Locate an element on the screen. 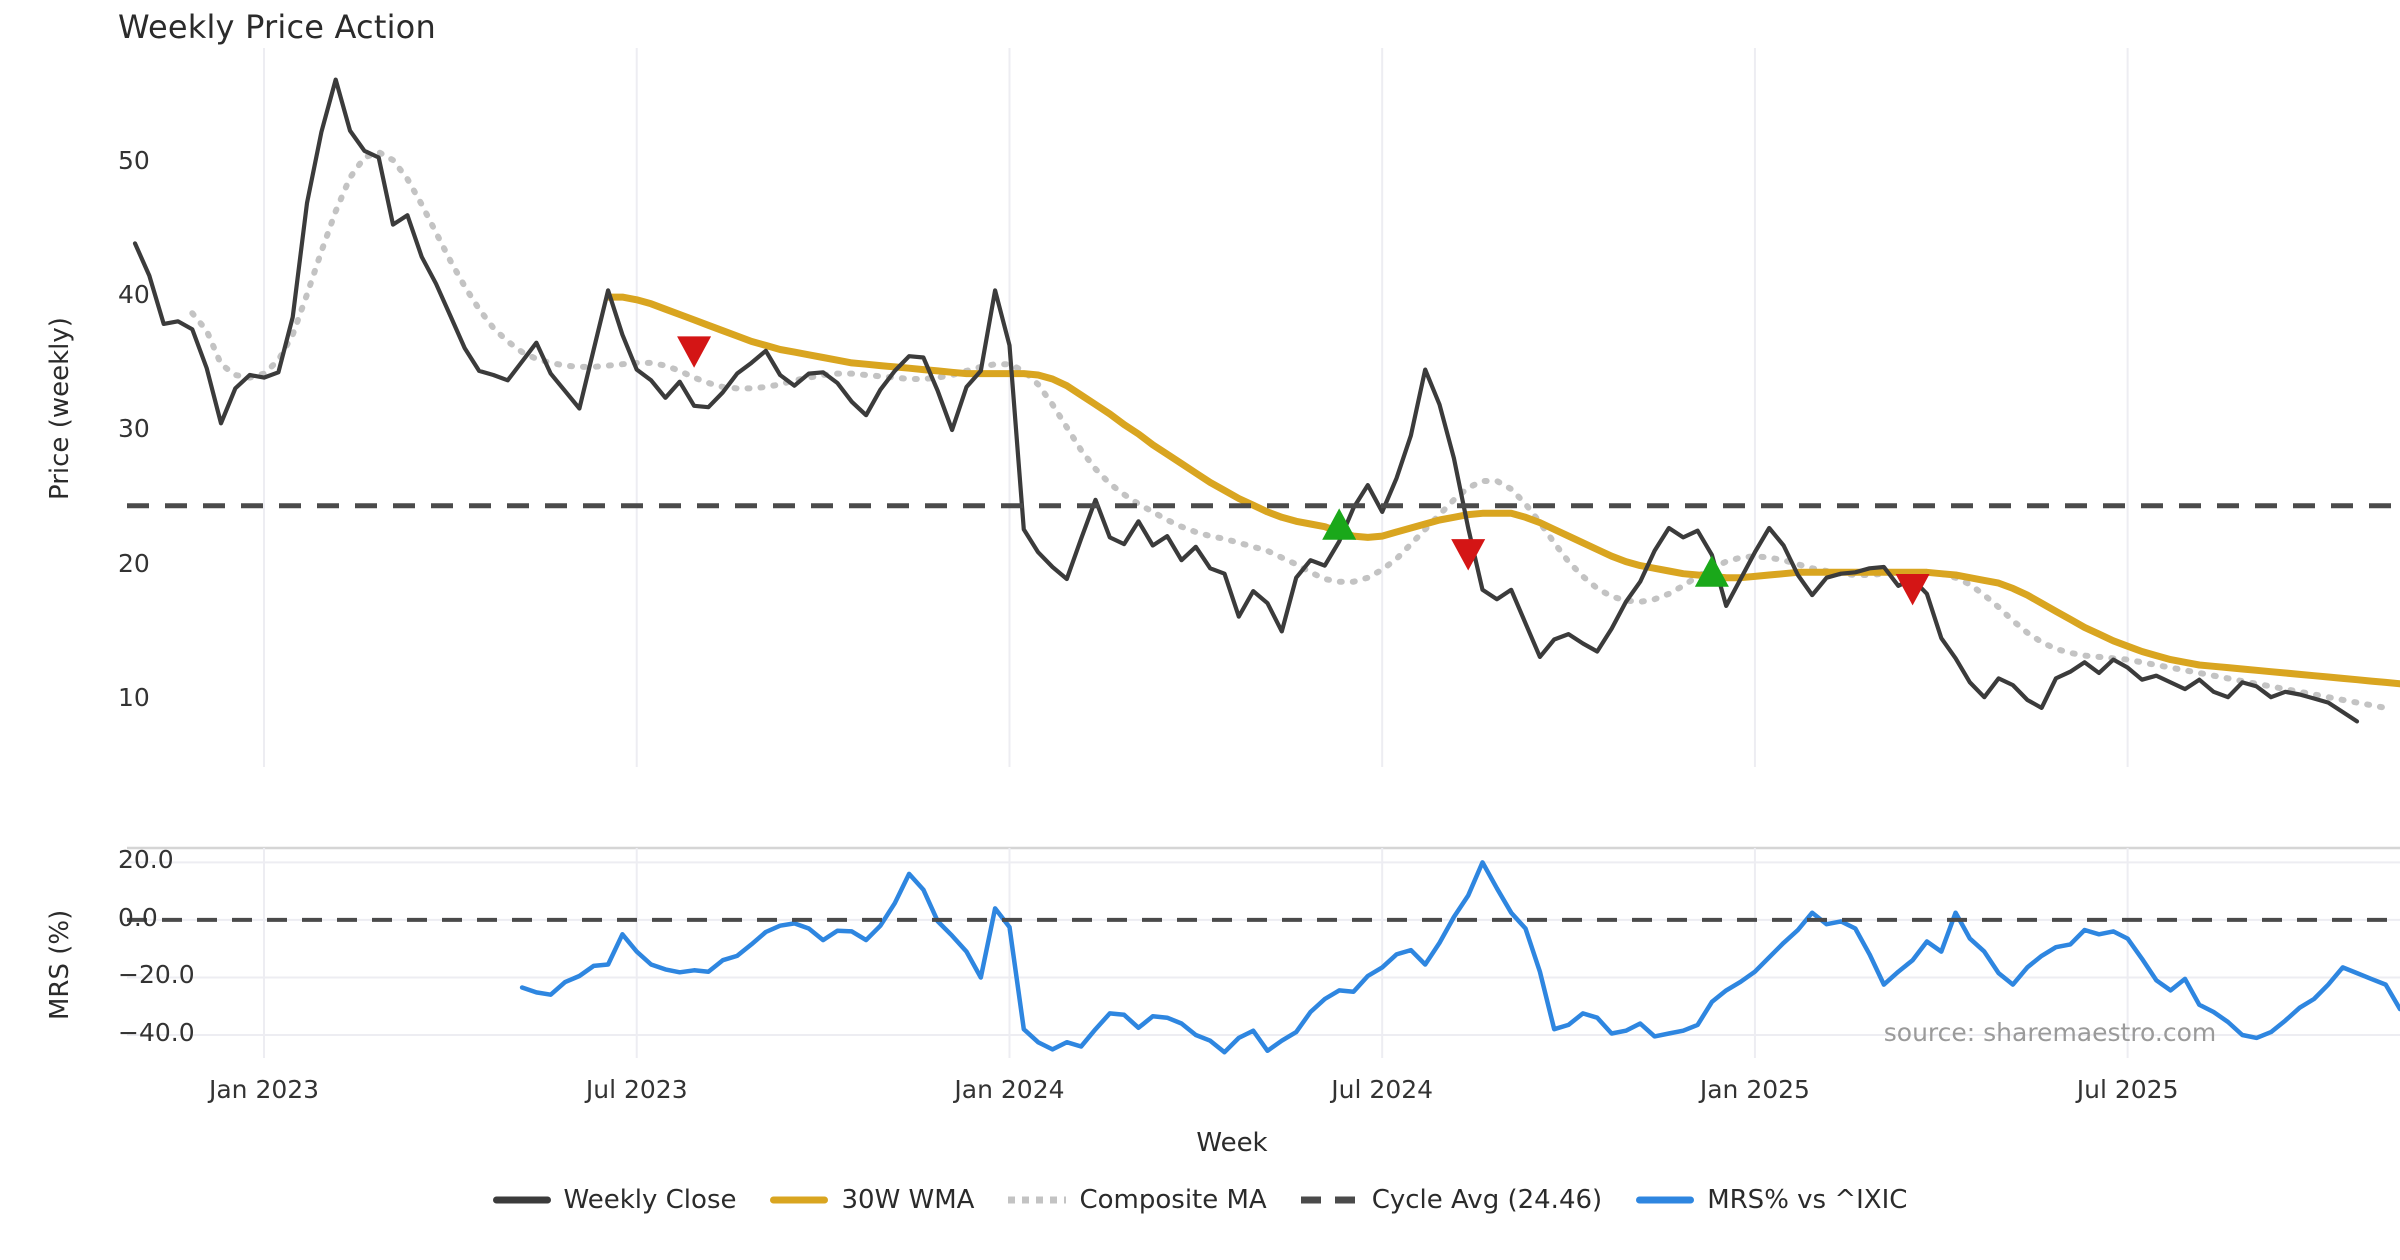  legend-item-weekly-close: Weekly Close is located at coordinates (614, 1200).